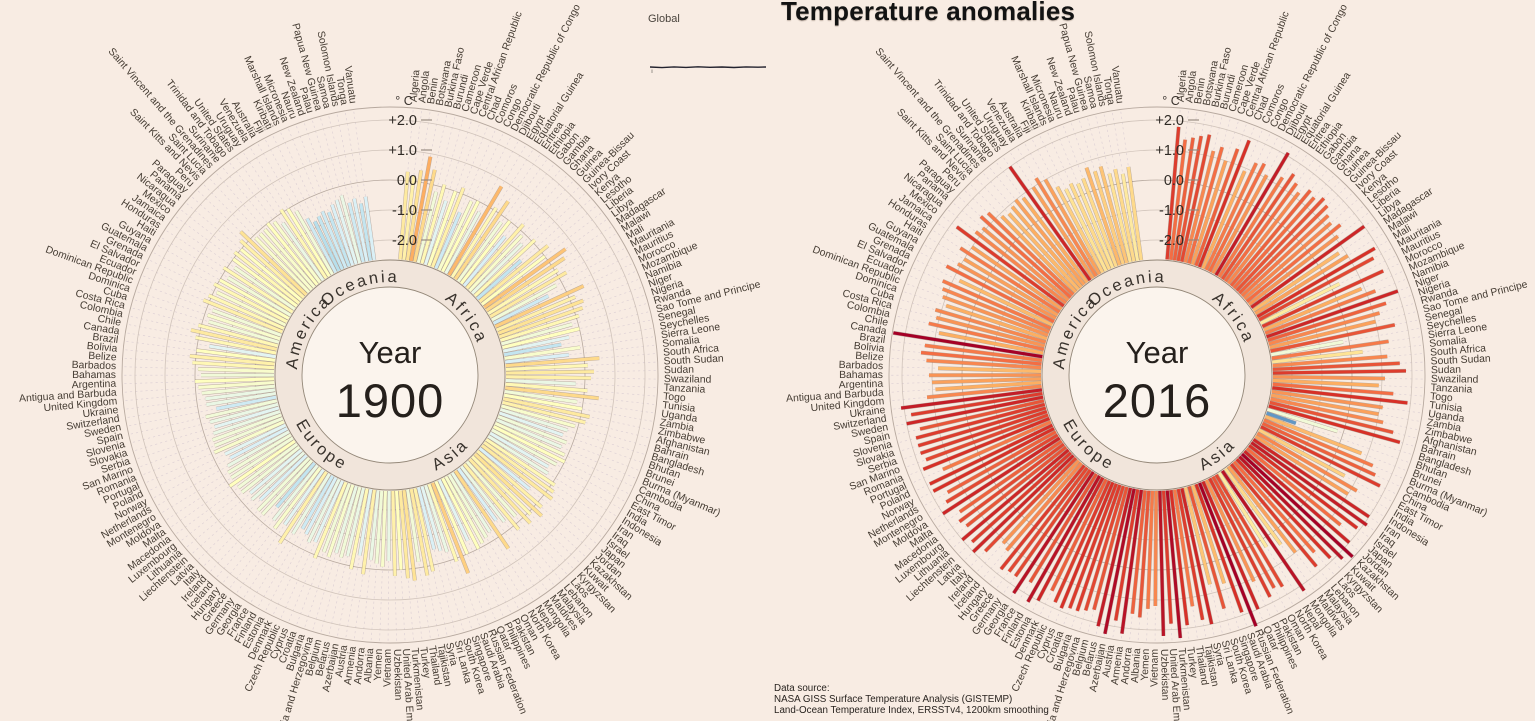 The width and height of the screenshot is (1535, 721). I want to click on bar-Central African Republic, so click(1217, 207).